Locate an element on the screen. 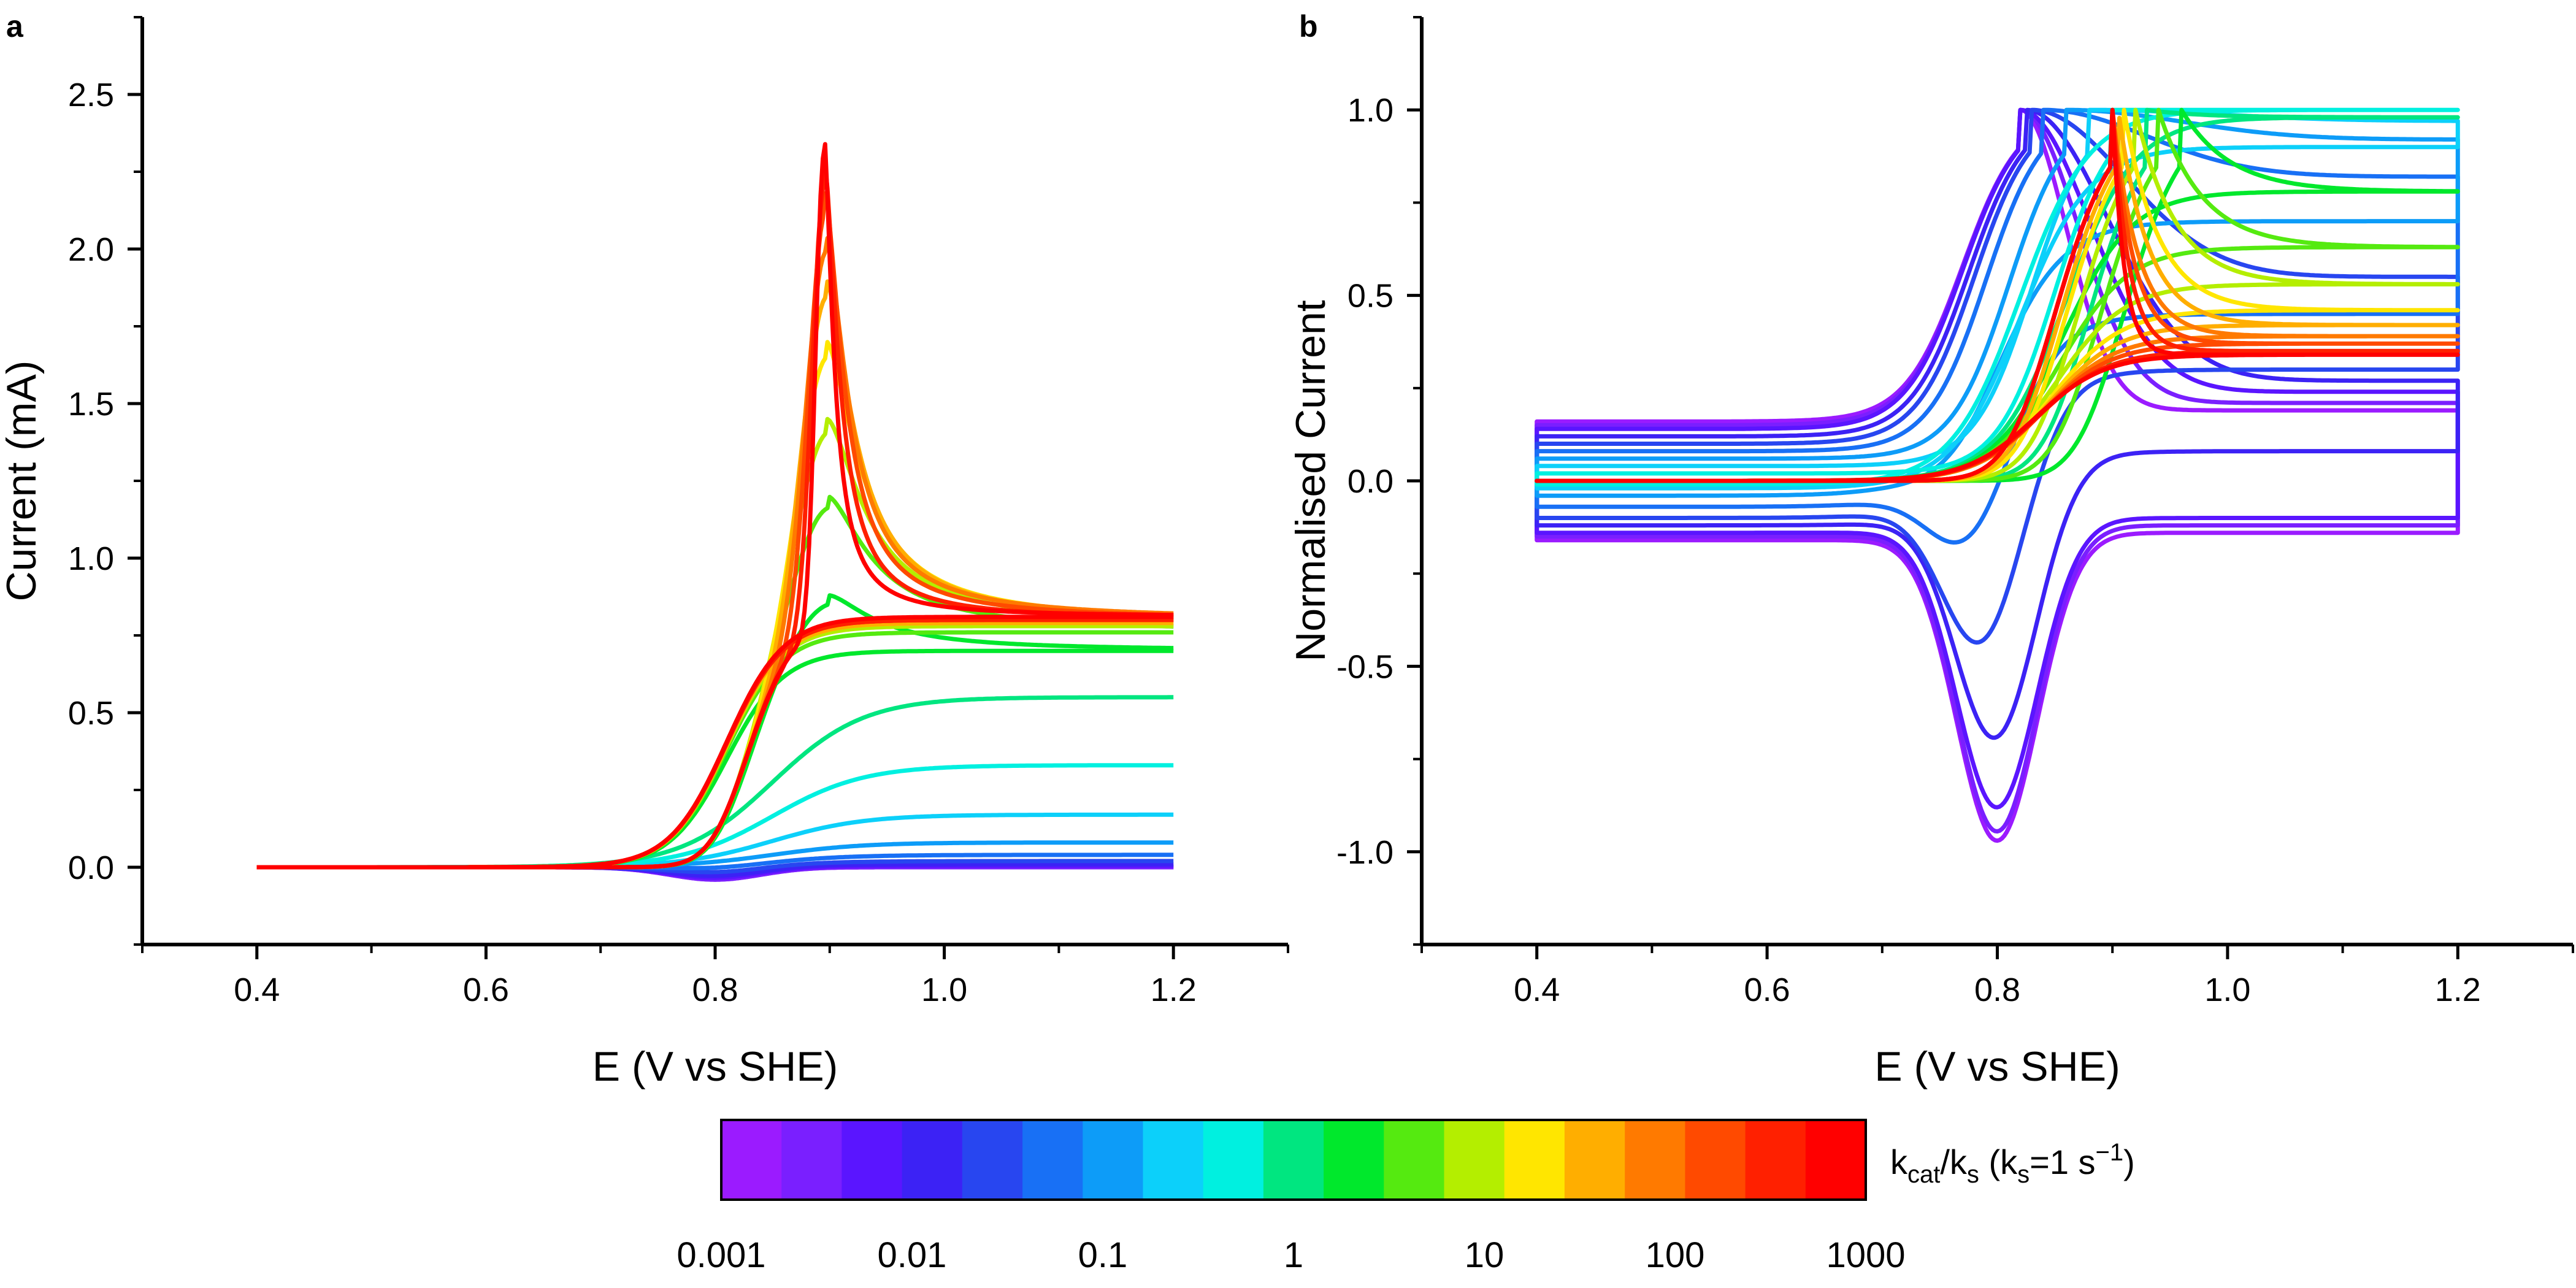 Image resolution: width=2576 pixels, height=1288 pixels. colorbar-title-k: k is located at coordinates (1899, 1162).